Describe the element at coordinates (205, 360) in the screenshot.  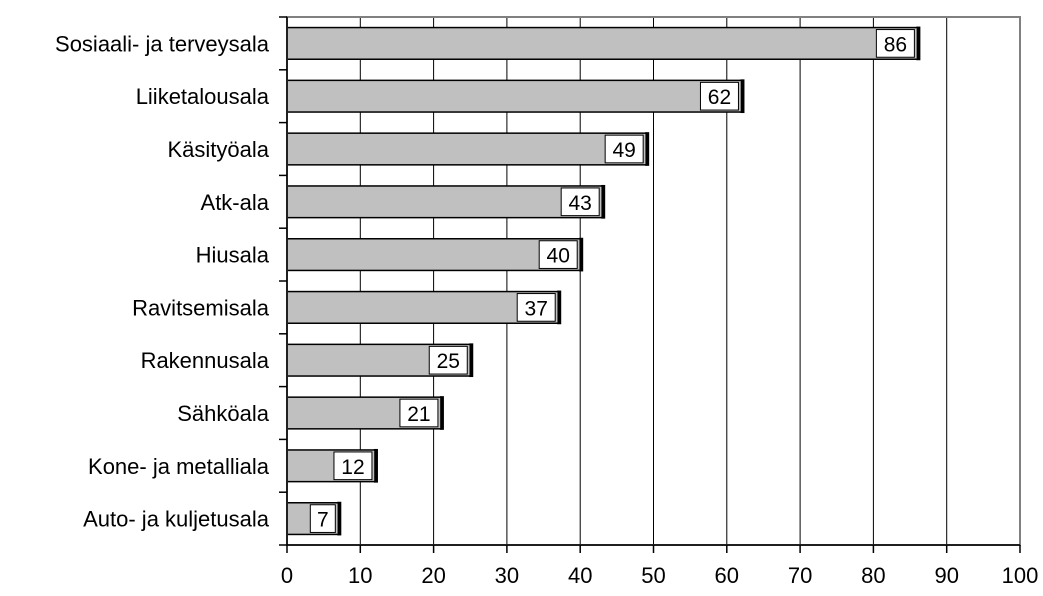
I see `category-label: Rakennusala` at that location.